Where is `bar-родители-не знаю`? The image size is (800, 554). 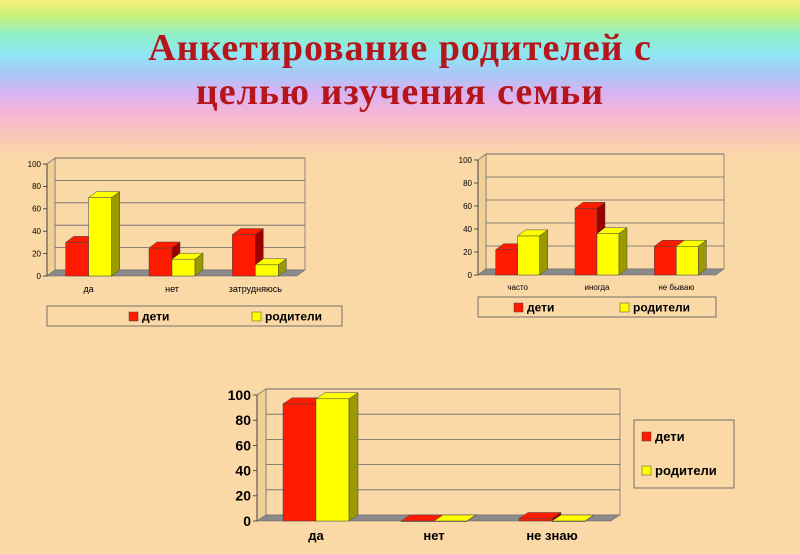
bar-родители-не знаю is located at coordinates (573, 518).